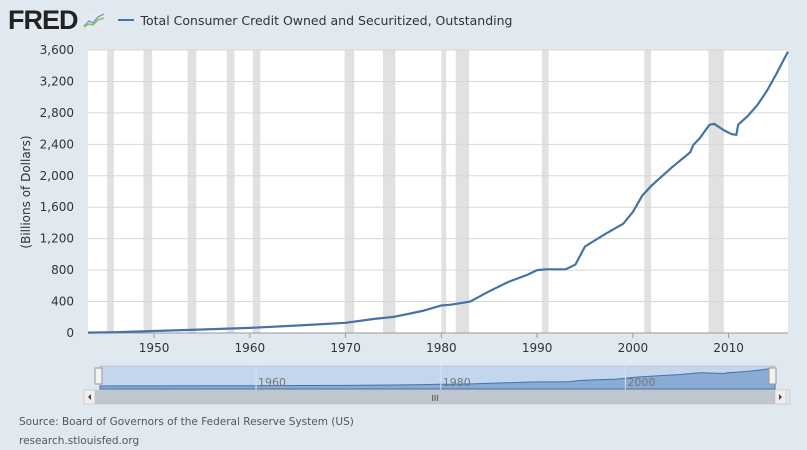 The height and width of the screenshot is (450, 807). Describe the element at coordinates (345, 348) in the screenshot. I see `x-tick-label: 1970` at that location.